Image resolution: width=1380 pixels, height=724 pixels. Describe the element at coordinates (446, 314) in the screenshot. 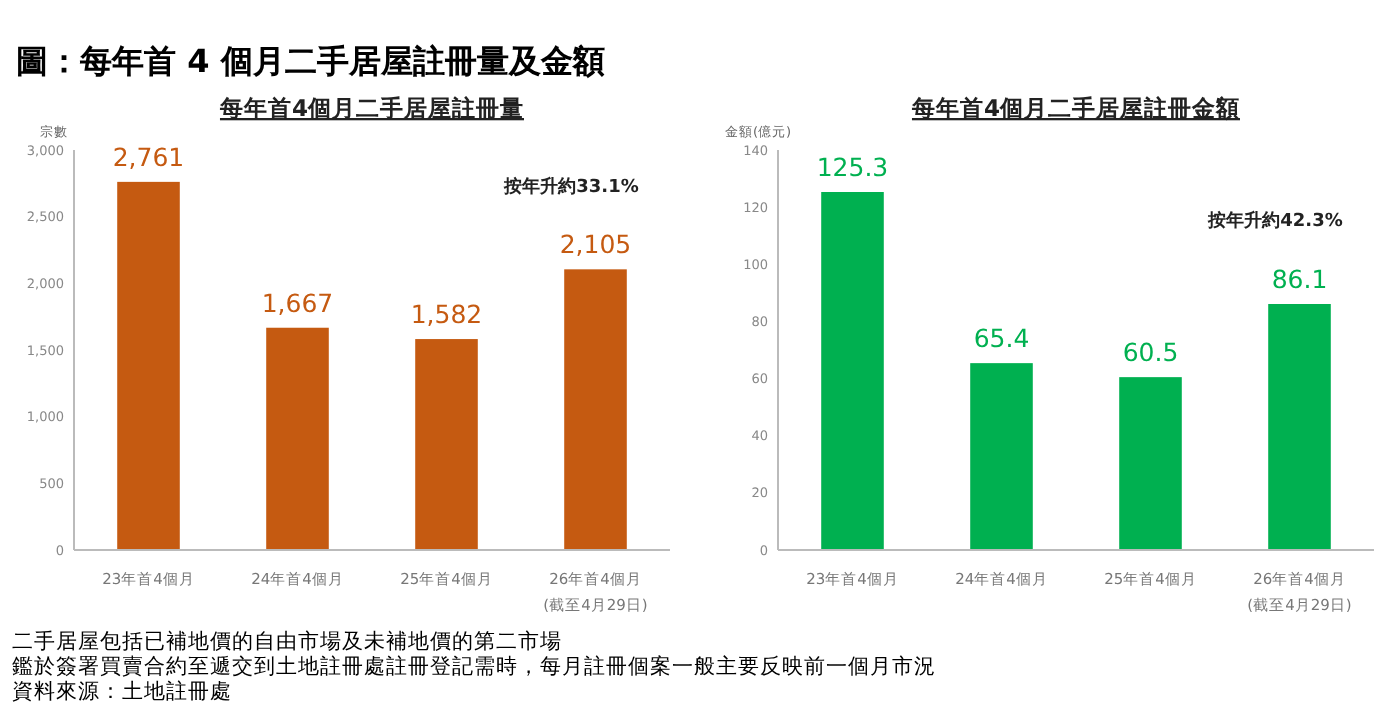

I see `text: 1,582` at that location.